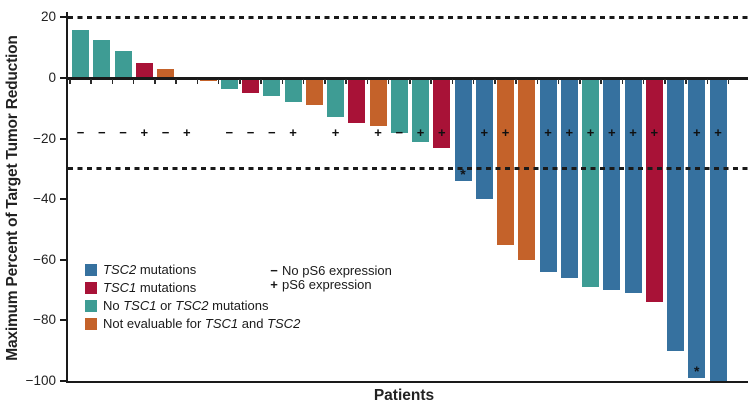  I want to click on zero-baseline, so click(408, 78).